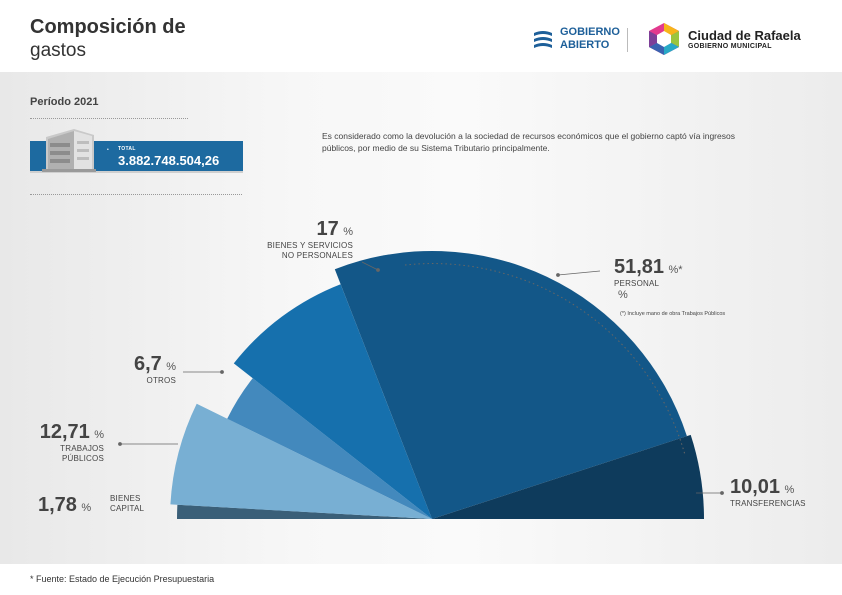  Describe the element at coordinates (348, 232) in the screenshot. I see `pct-bienes-servicios: %` at that location.